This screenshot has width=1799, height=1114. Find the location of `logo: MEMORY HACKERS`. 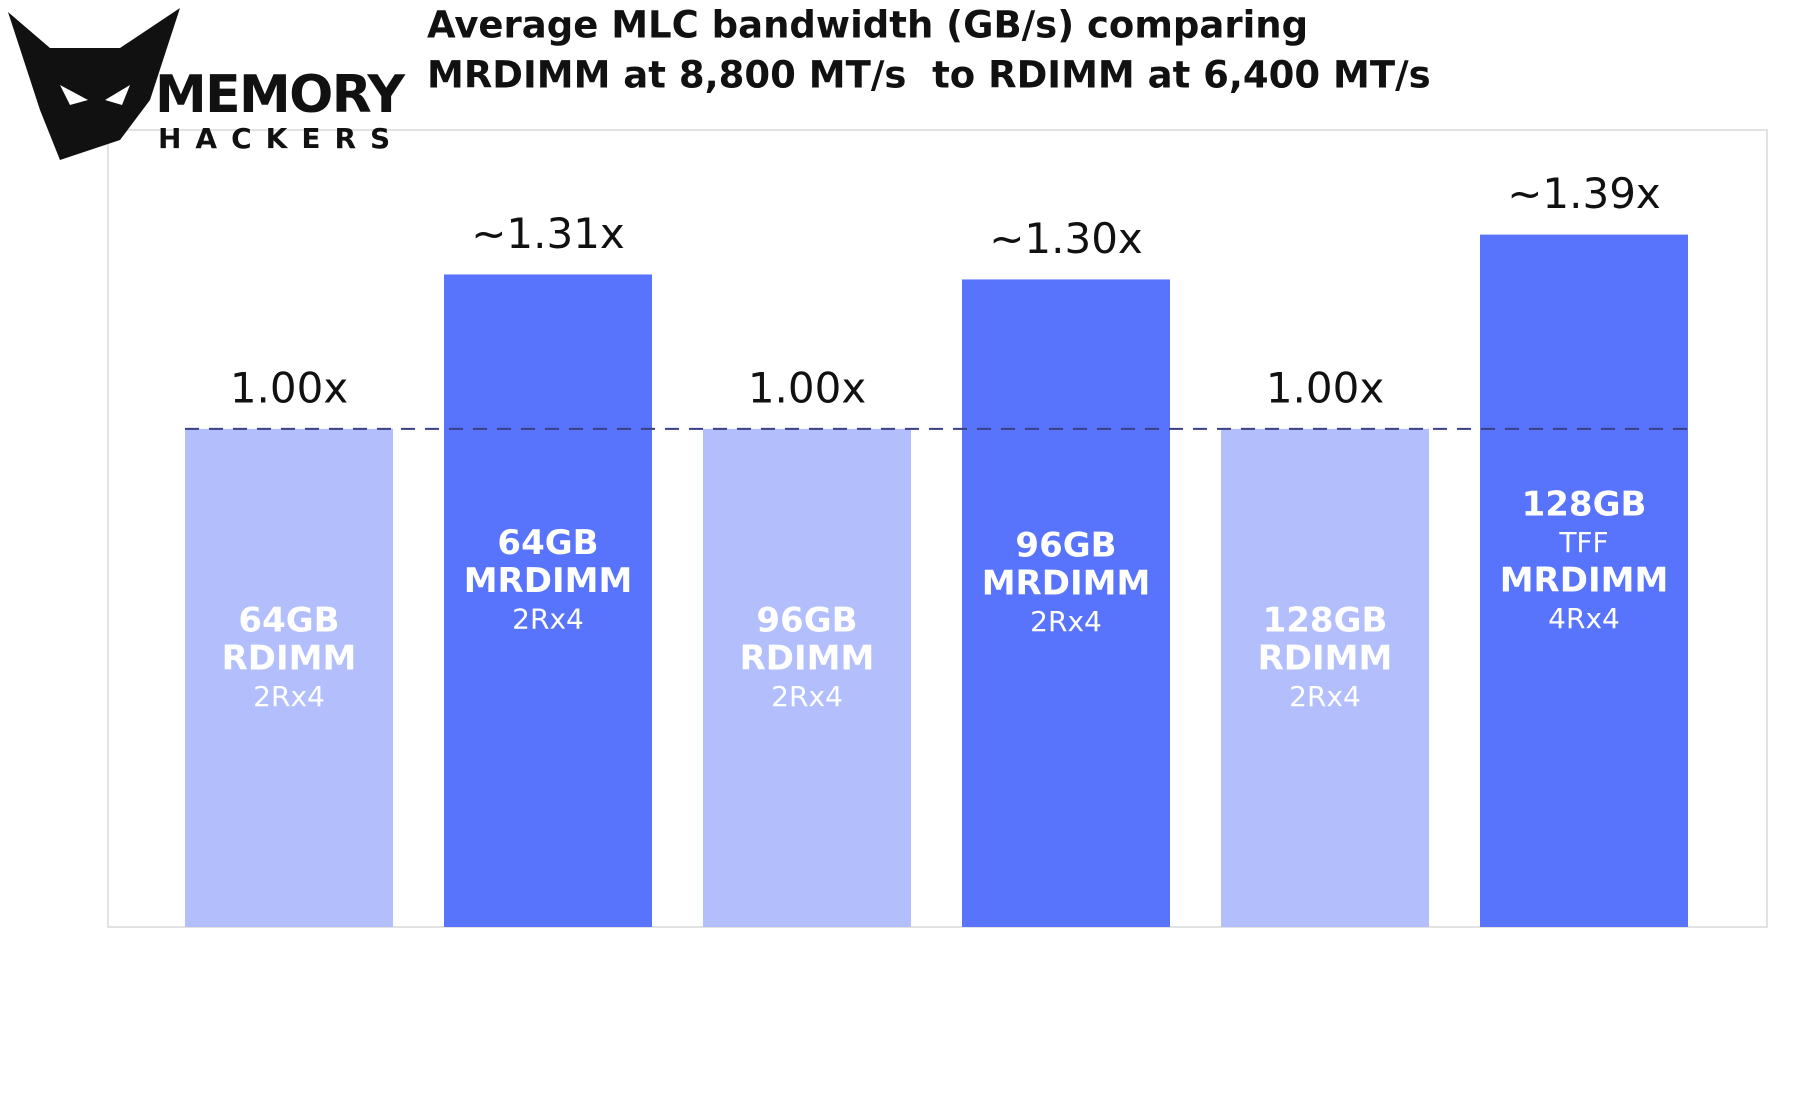

logo: MEMORY HACKERS is located at coordinates (207, 84).